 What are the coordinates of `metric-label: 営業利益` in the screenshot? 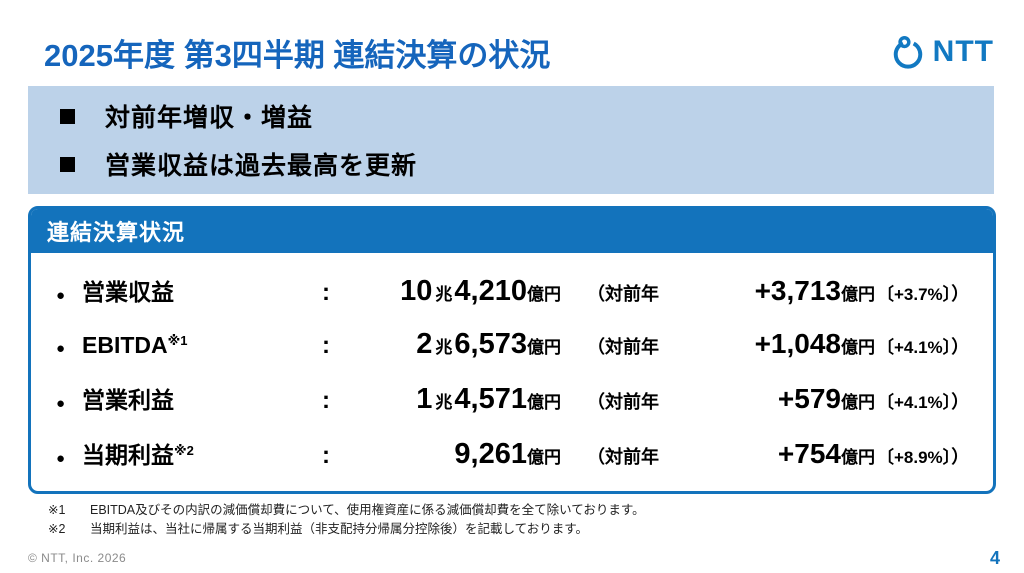 It's located at (128, 400).